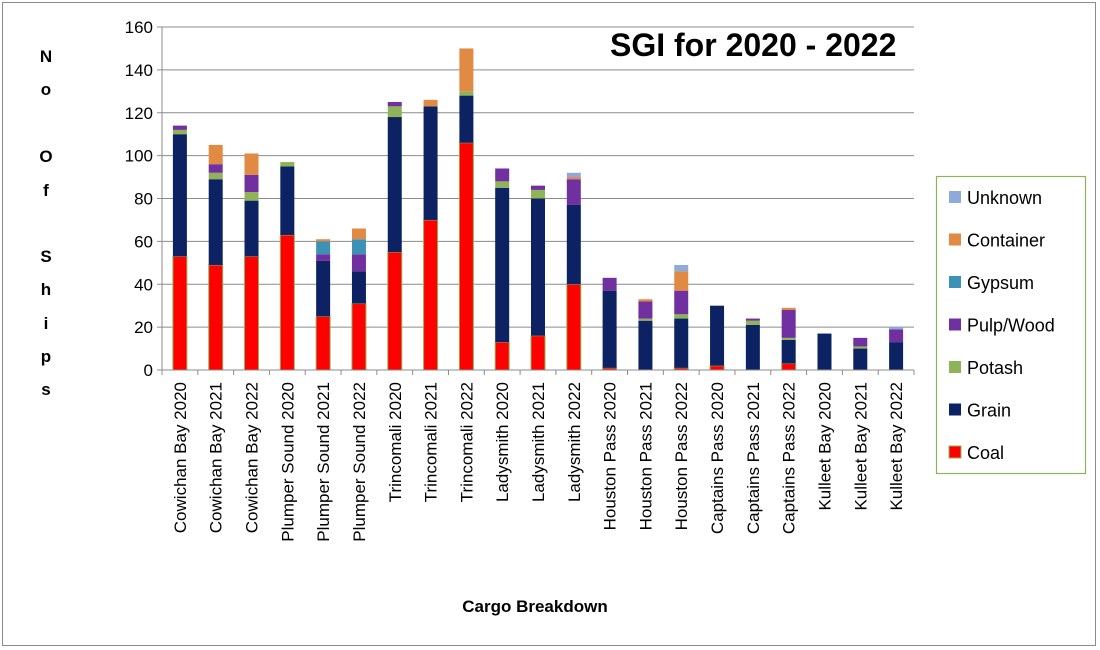  Describe the element at coordinates (46, 289) in the screenshot. I see `y-axis-label-letter: h` at that location.